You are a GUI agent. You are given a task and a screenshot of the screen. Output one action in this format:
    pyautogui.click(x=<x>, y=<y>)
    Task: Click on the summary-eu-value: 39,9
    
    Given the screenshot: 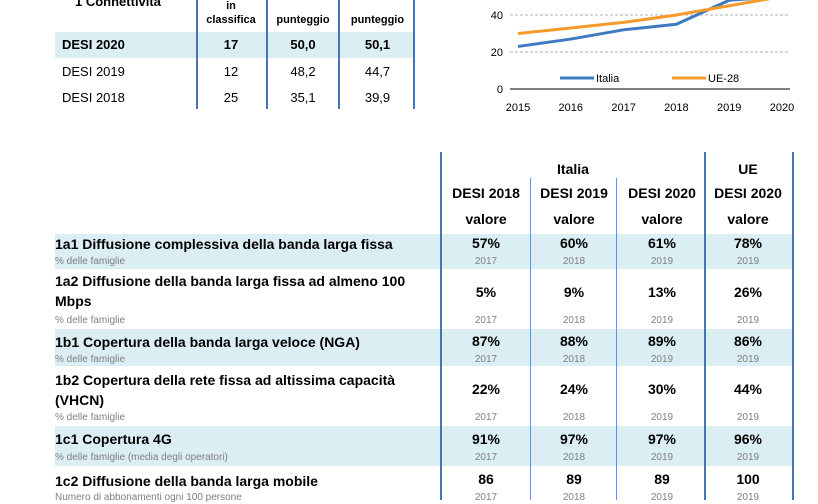 What is the action you would take?
    pyautogui.click(x=377, y=97)
    